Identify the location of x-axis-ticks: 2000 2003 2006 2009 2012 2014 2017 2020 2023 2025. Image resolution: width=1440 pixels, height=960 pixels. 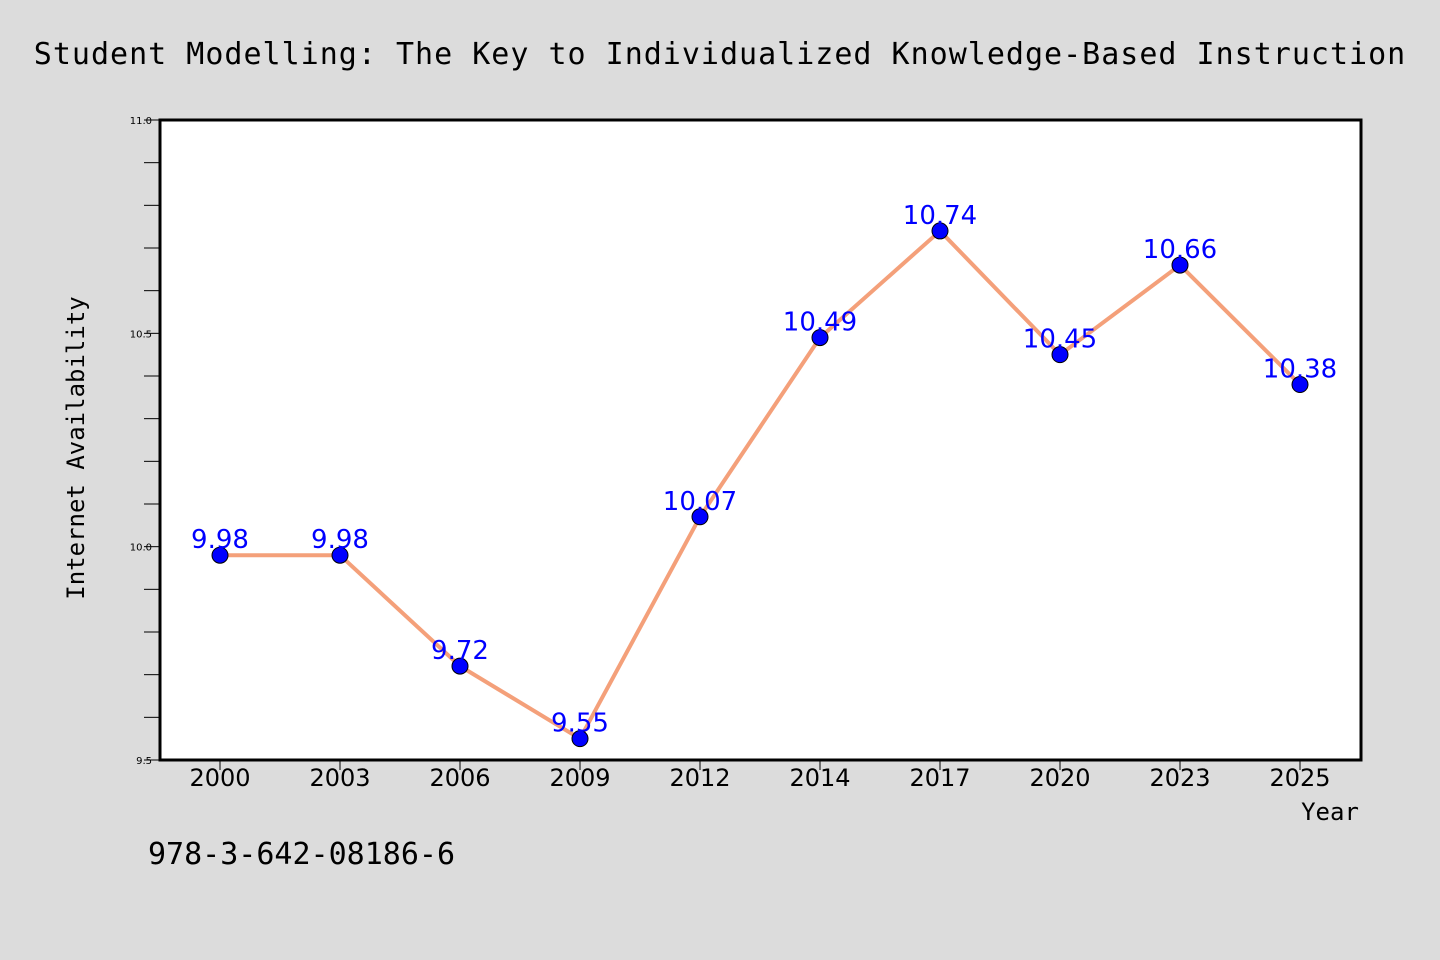
(760, 776).